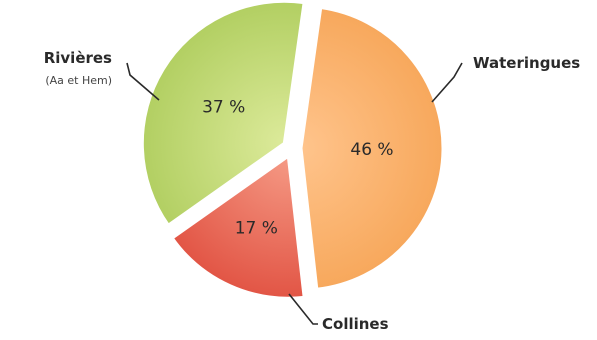 The width and height of the screenshot is (597, 340). Describe the element at coordinates (355, 324) in the screenshot. I see `category-label-collines: Collines` at that location.